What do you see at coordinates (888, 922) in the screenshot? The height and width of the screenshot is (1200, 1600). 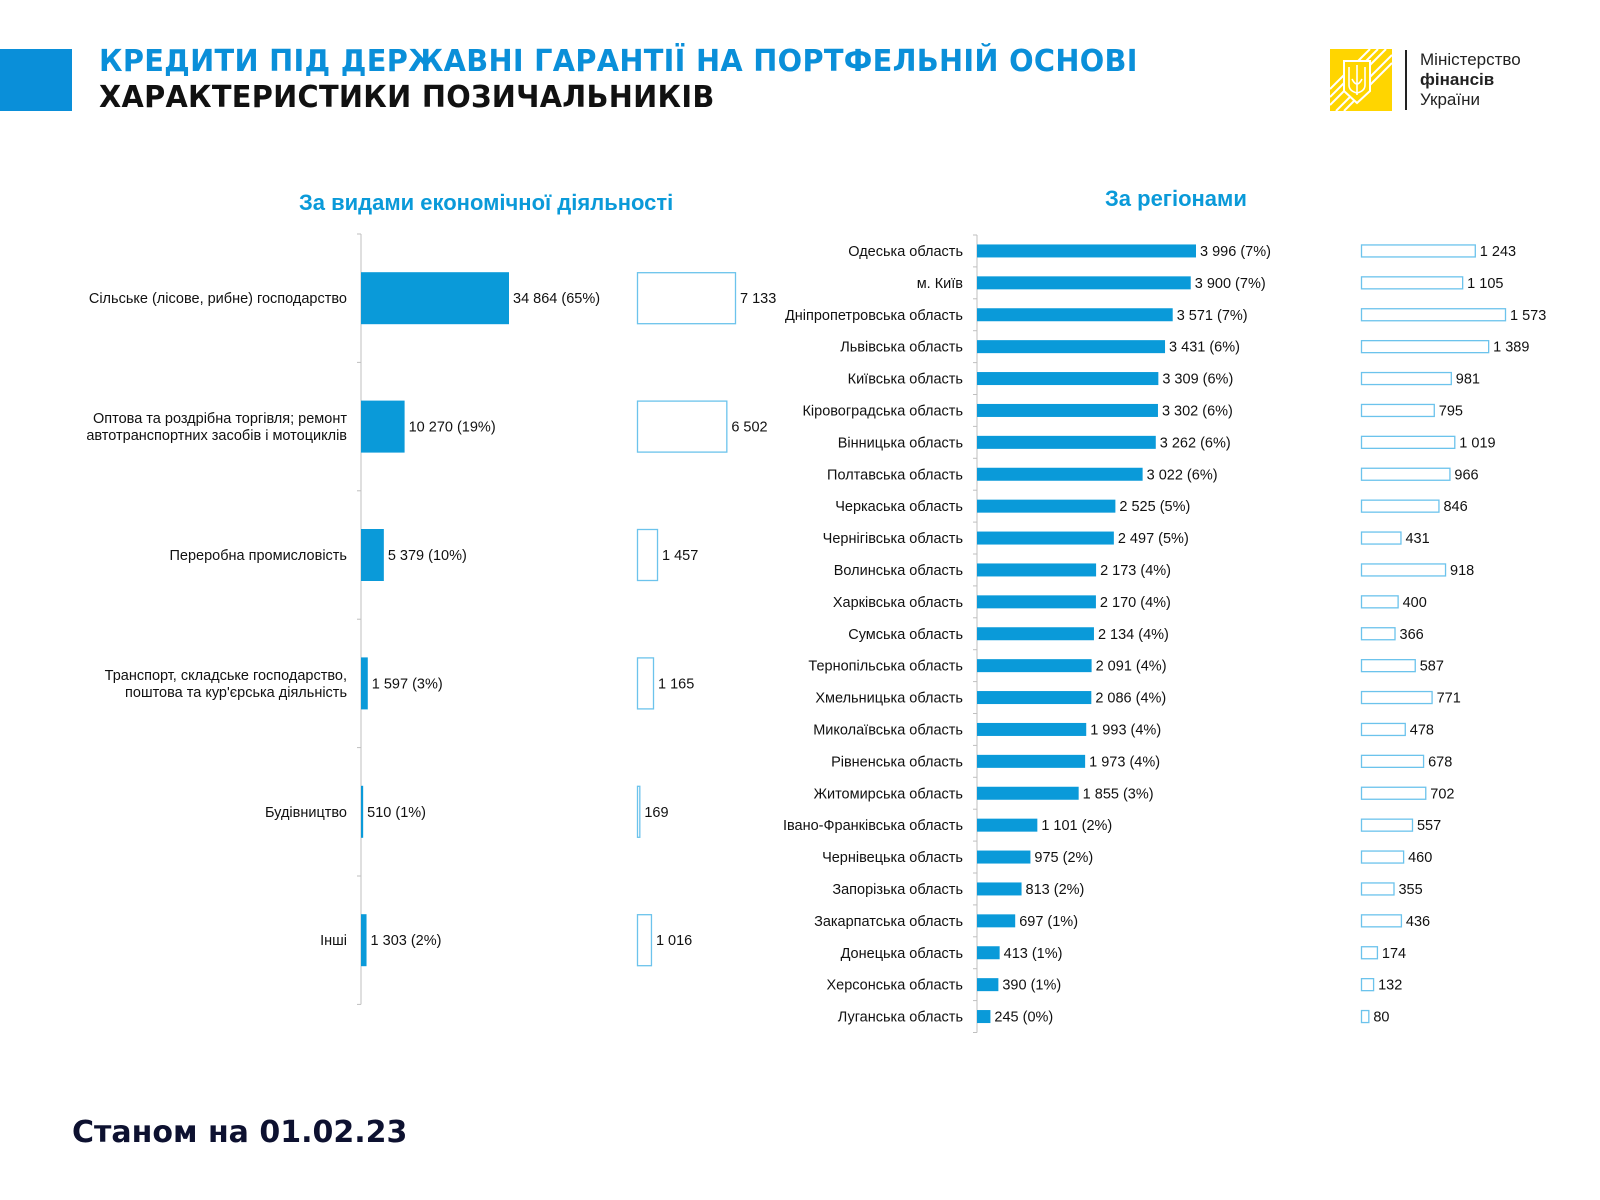 I see `category-label: Закарпатська область` at bounding box center [888, 922].